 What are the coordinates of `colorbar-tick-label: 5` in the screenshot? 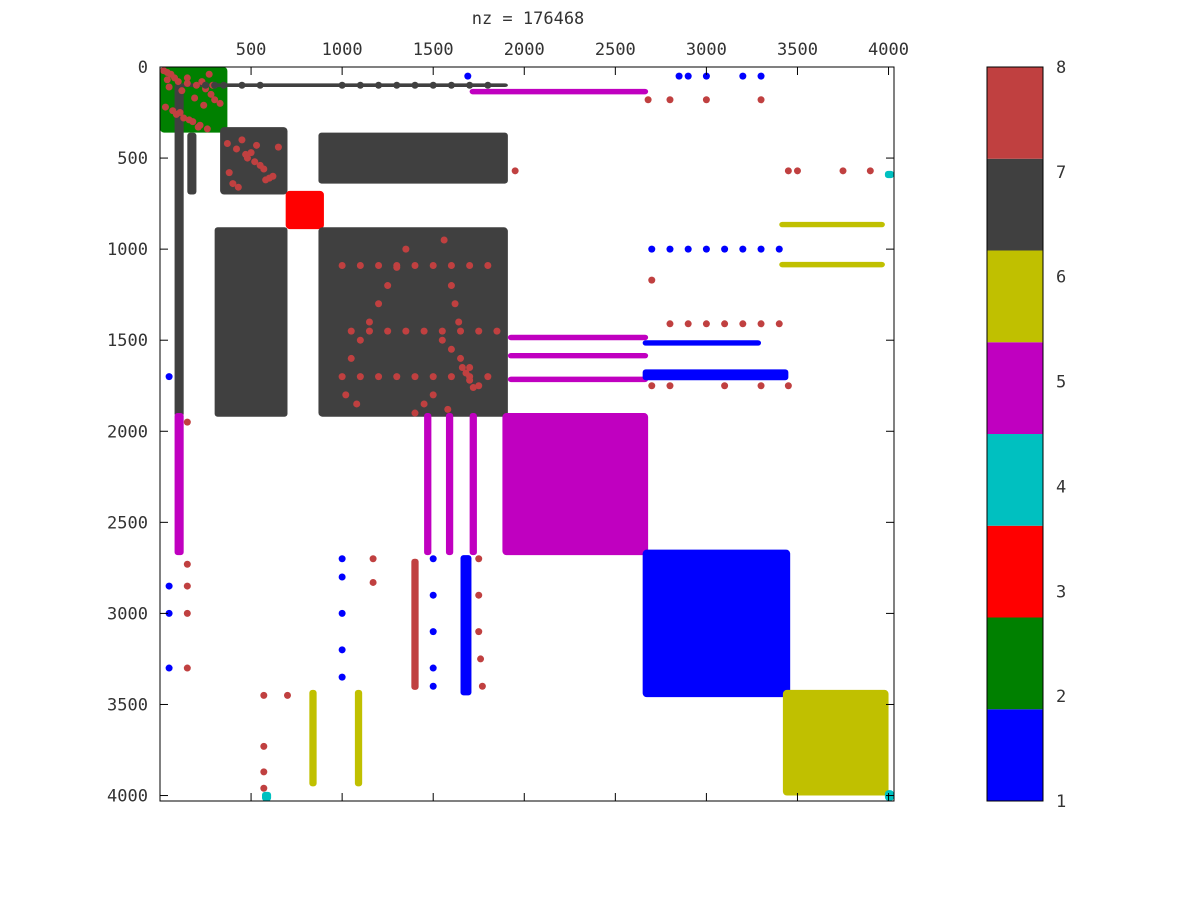 It's located at (1061, 383).